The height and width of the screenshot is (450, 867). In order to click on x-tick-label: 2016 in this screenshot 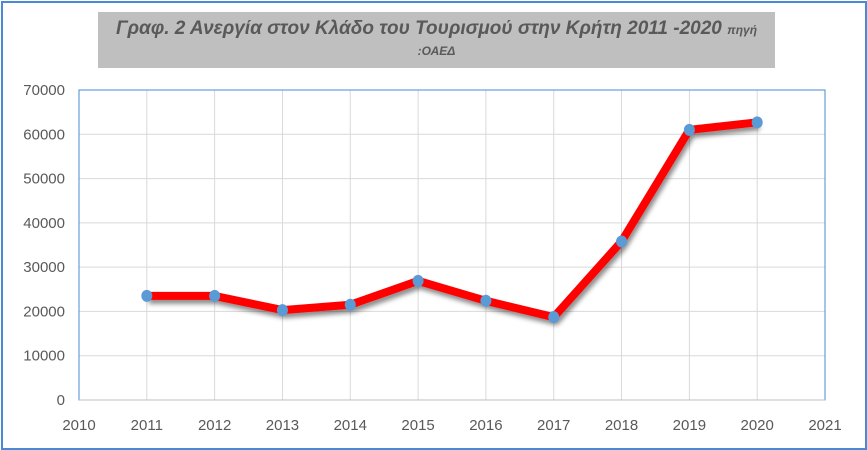, I will do `click(485, 425)`.